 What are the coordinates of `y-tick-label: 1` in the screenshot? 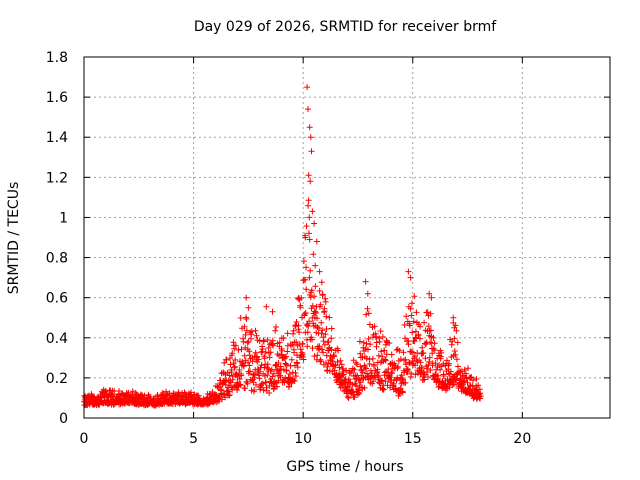 It's located at (63, 218).